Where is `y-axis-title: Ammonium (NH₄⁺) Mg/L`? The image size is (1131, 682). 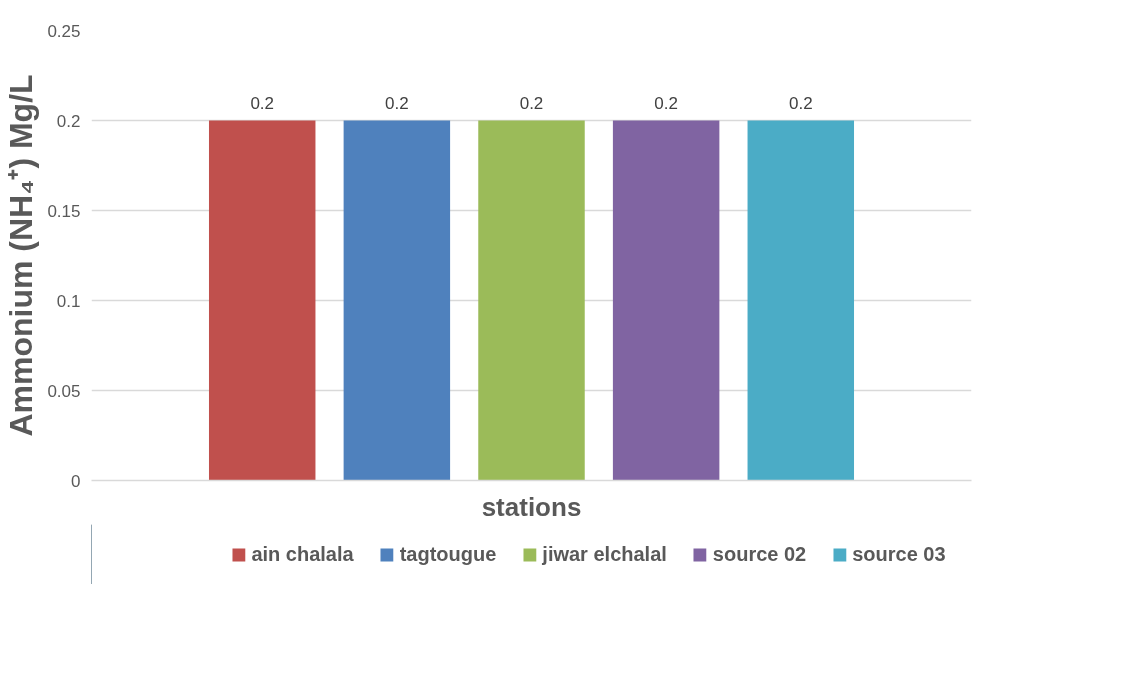 y-axis-title: Ammonium (NH₄⁺) Mg/L is located at coordinates (21, 255).